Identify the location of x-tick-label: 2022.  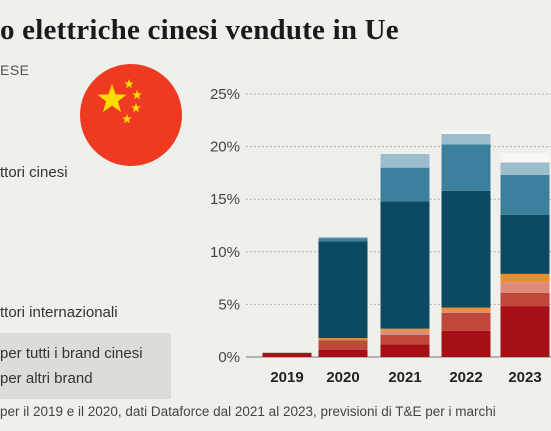
(465, 377).